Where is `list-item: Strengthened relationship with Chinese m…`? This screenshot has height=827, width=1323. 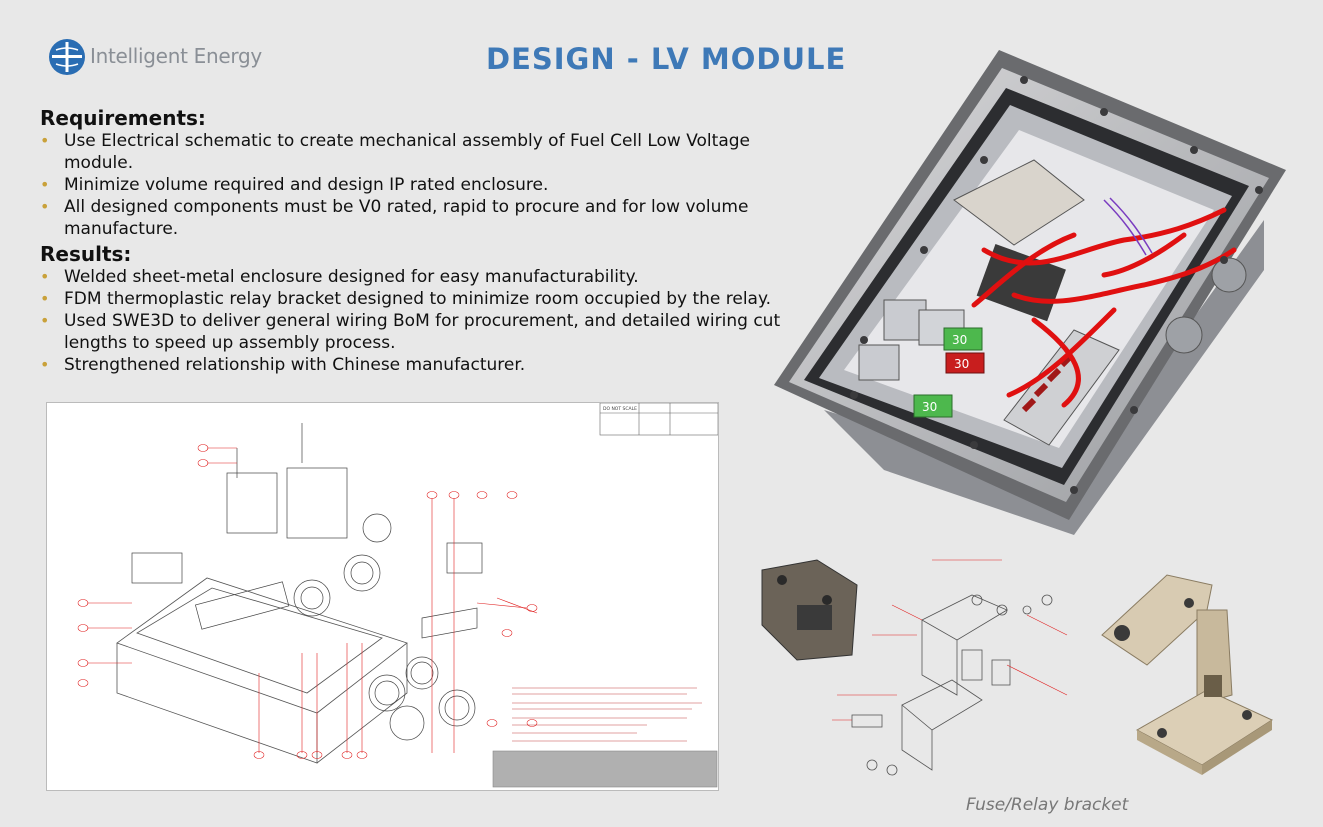 list-item: Strengthened relationship with Chinese m… is located at coordinates (420, 365).